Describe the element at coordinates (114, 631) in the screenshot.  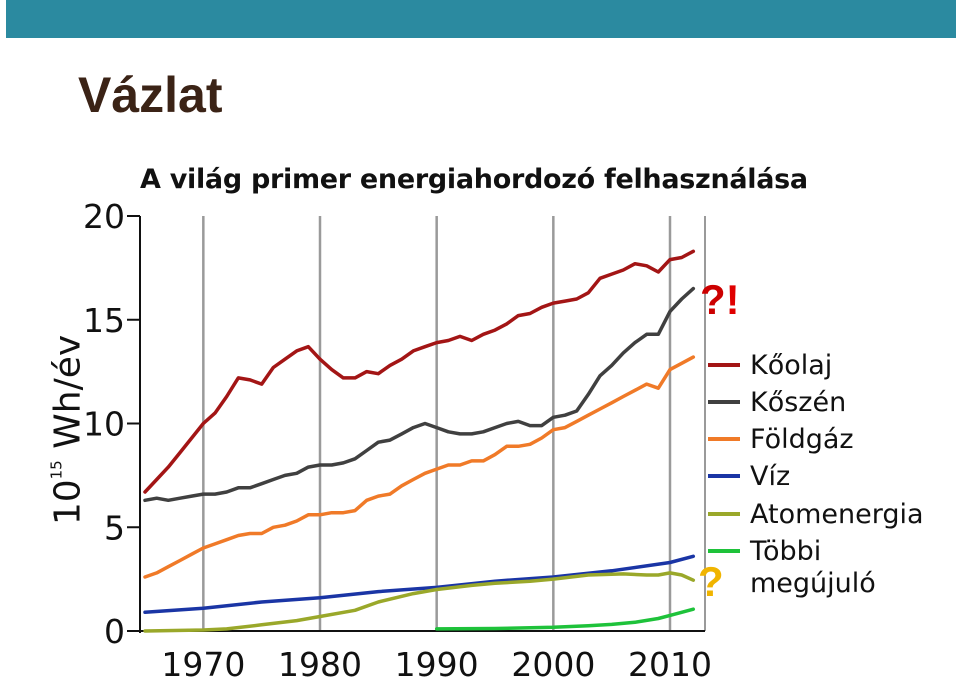
I see `y-tick-label-0: 0` at that location.